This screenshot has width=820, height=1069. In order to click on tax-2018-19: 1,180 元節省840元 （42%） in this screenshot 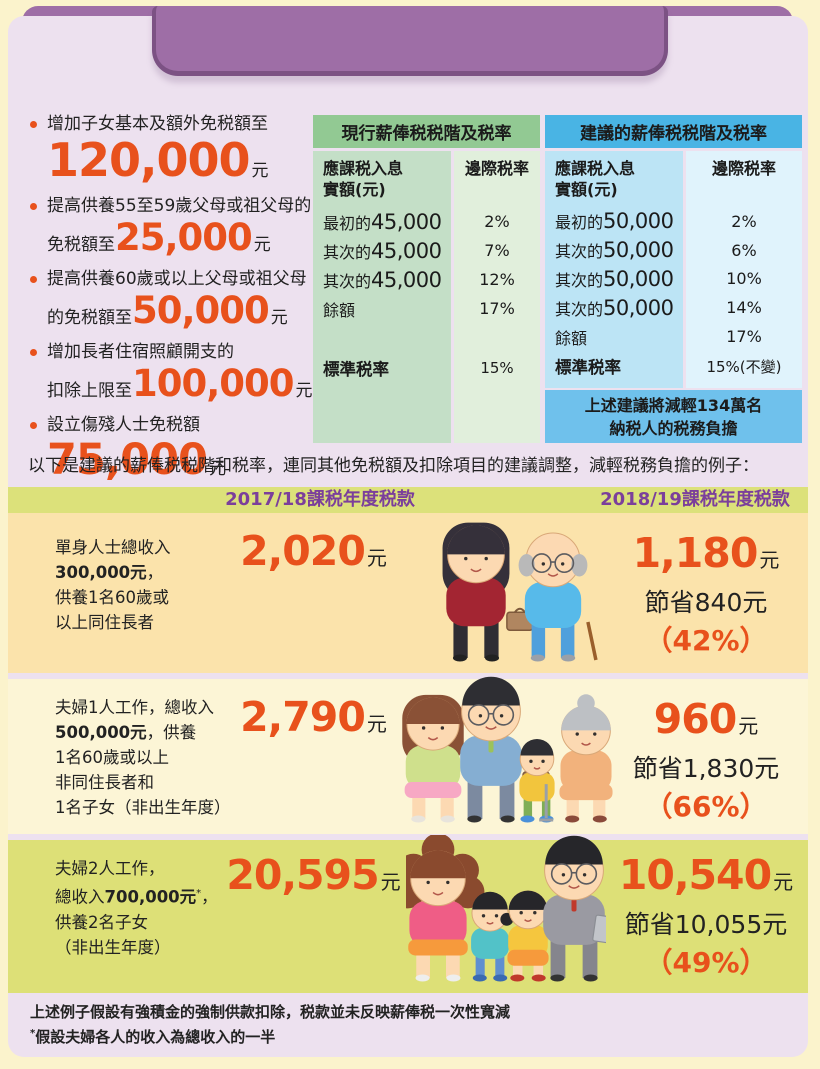, I will do `click(706, 594)`.